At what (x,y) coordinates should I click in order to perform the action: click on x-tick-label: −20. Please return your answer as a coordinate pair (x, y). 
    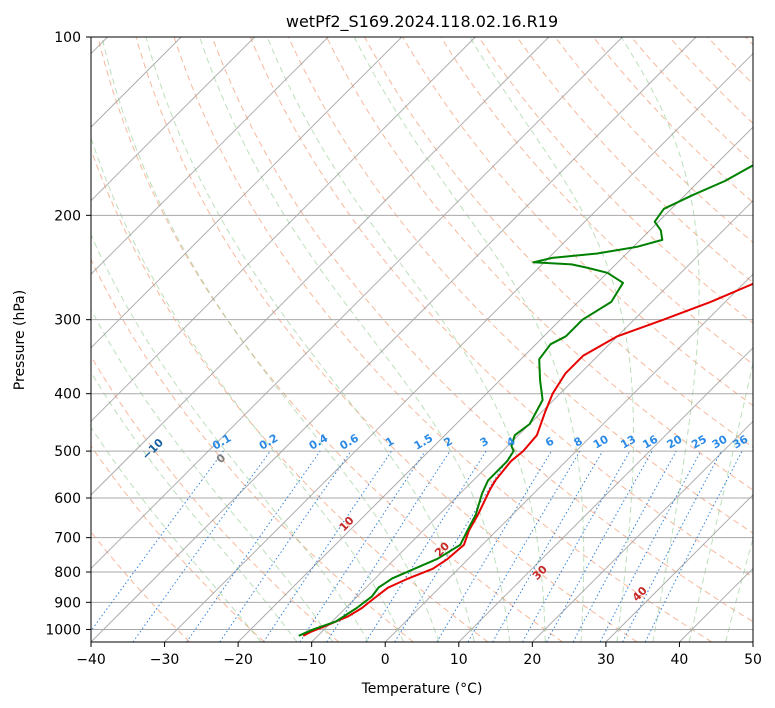
    Looking at the image, I should click on (238, 660).